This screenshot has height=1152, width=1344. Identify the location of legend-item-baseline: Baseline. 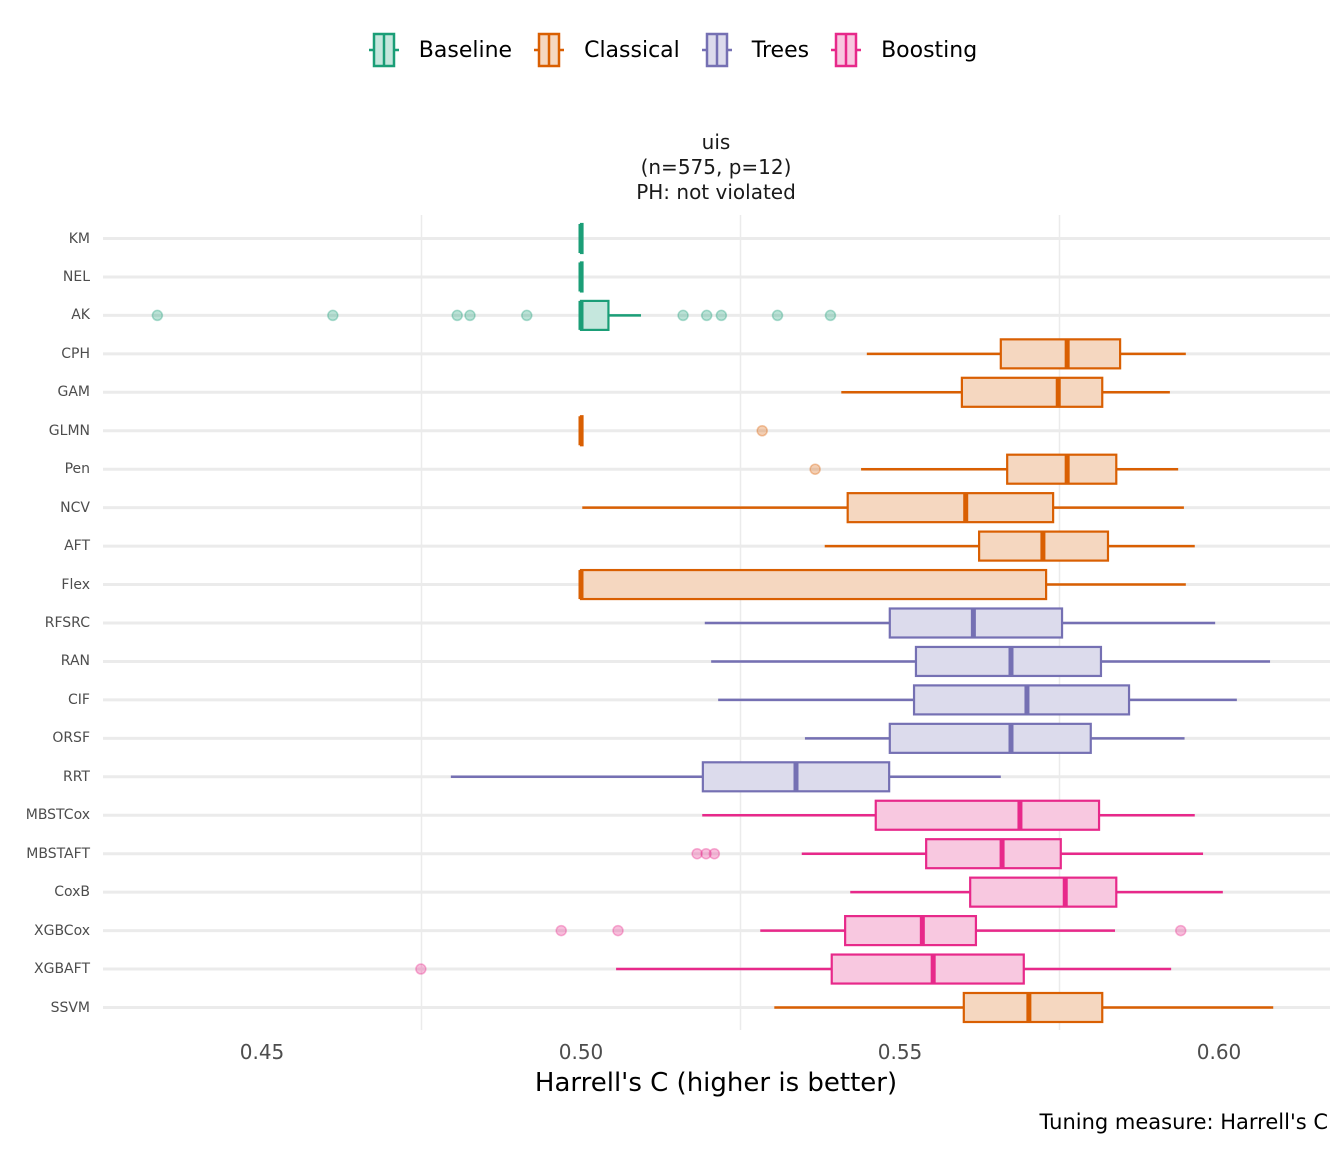
(439, 50).